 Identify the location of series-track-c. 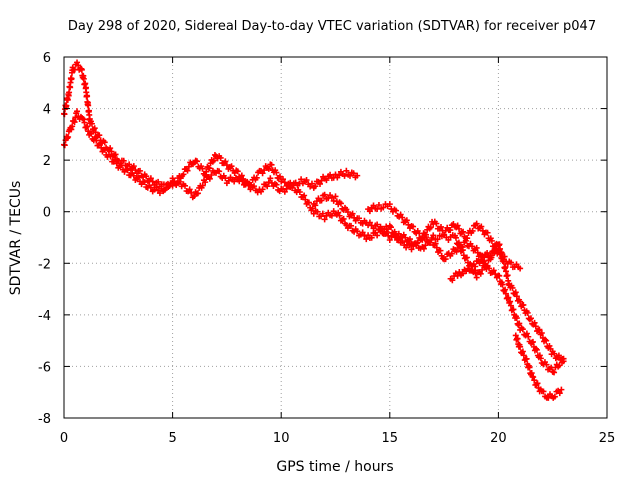
(438, 278).